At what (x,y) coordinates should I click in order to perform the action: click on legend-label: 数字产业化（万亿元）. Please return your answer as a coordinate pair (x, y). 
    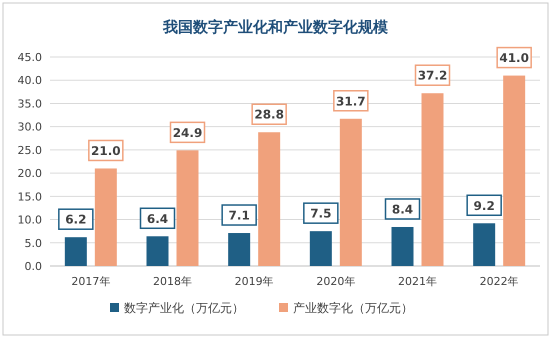
    Looking at the image, I should click on (184, 308).